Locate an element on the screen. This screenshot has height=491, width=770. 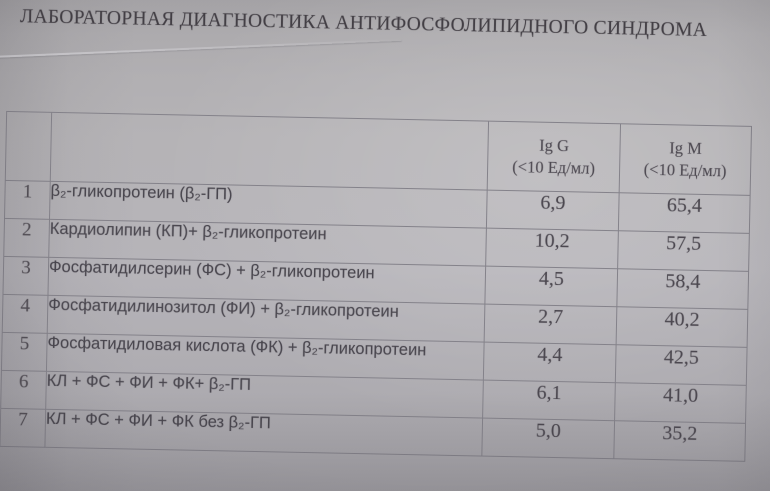
igg-reference-range: (<10 Ед/мл) is located at coordinates (554, 167).